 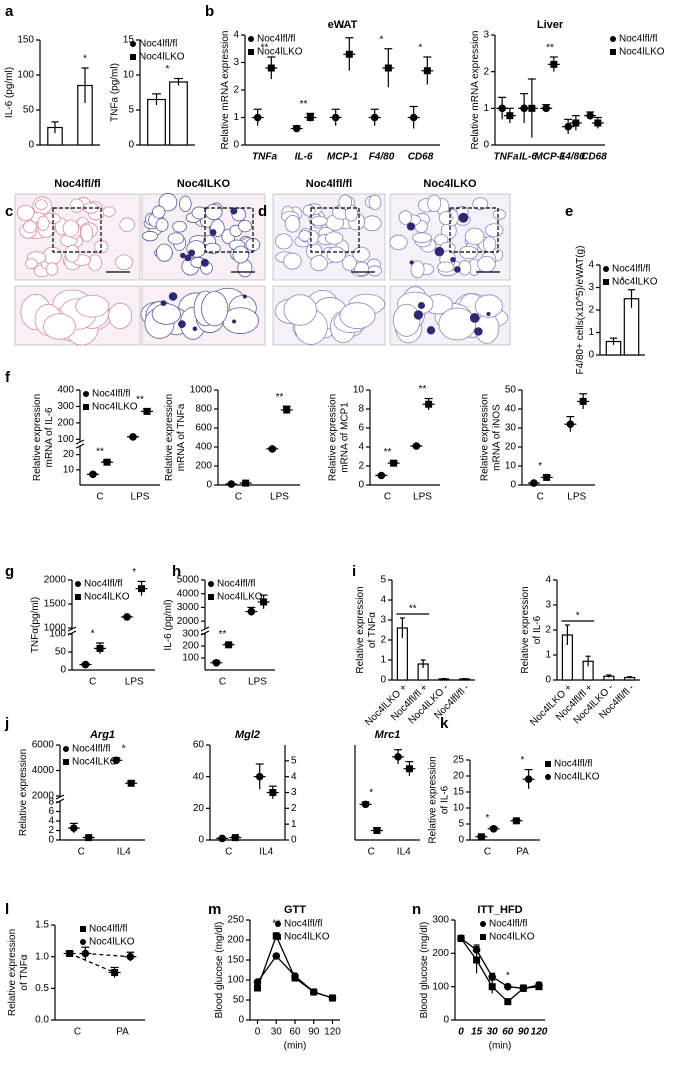 What do you see at coordinates (199, 745) in the screenshot?
I see `y-tick-label: 60` at bounding box center [199, 745].